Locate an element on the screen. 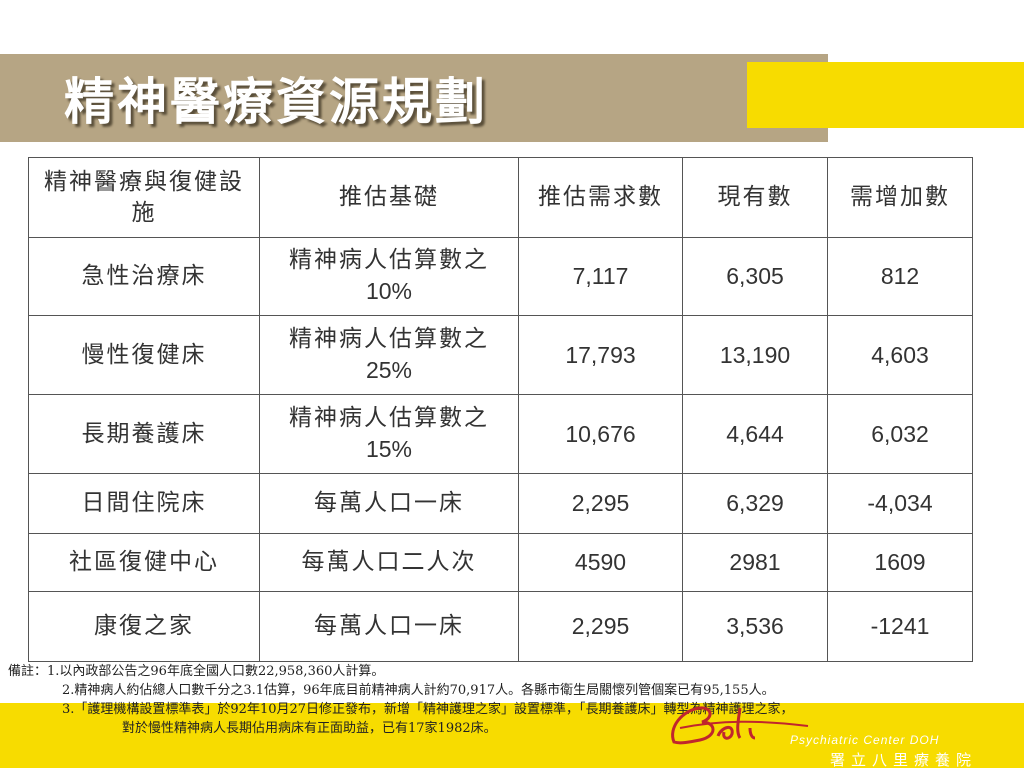  basis-cell: 精神病人估算數之 25% is located at coordinates (389, 355).